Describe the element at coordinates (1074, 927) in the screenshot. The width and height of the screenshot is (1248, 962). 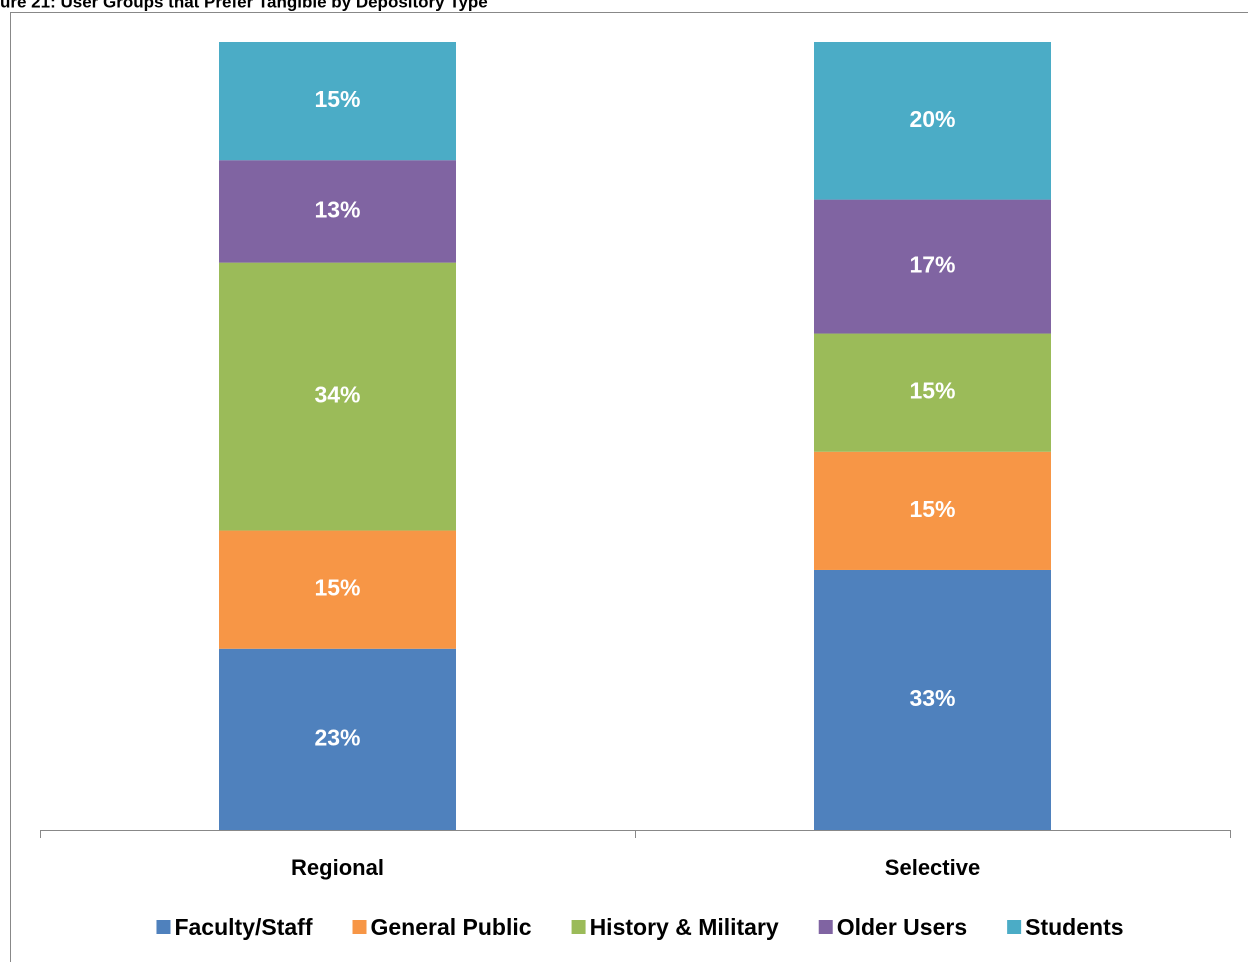
I see `legend-label: Students` at that location.